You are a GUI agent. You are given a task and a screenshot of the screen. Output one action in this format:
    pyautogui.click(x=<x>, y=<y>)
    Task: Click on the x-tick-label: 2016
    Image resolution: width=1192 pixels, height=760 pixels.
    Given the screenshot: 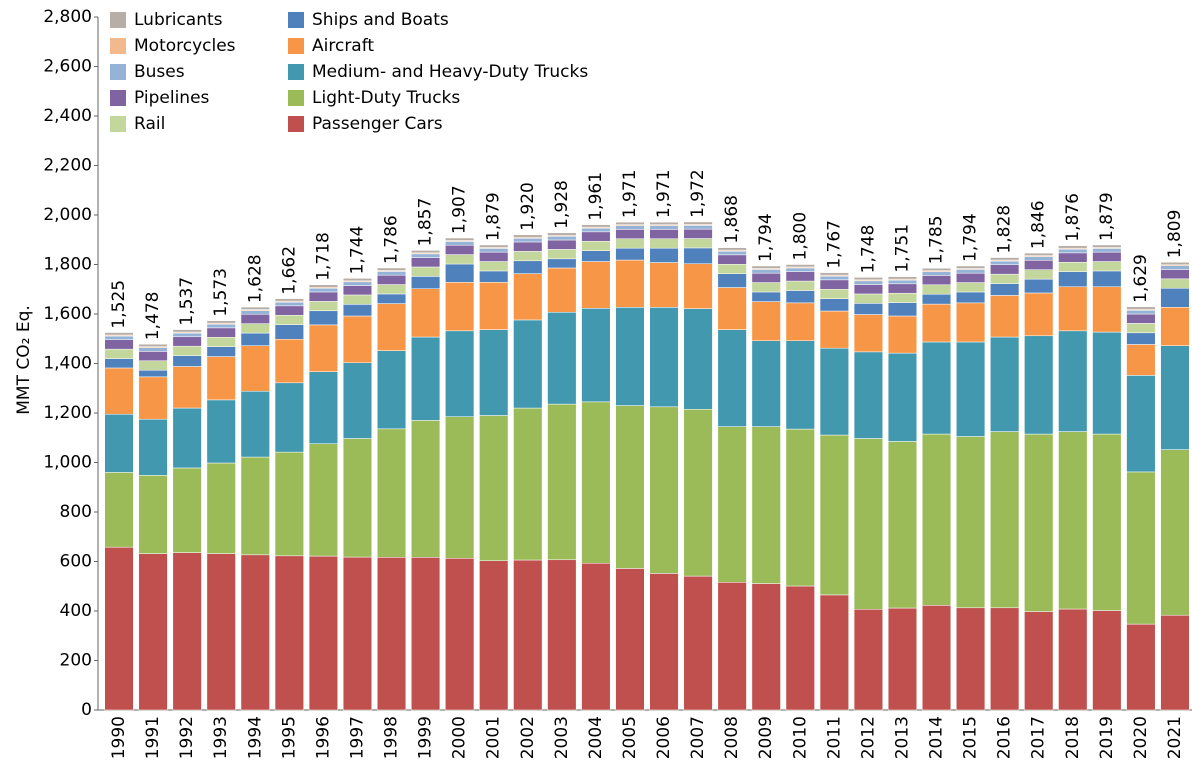 What is the action you would take?
    pyautogui.click(x=1005, y=737)
    